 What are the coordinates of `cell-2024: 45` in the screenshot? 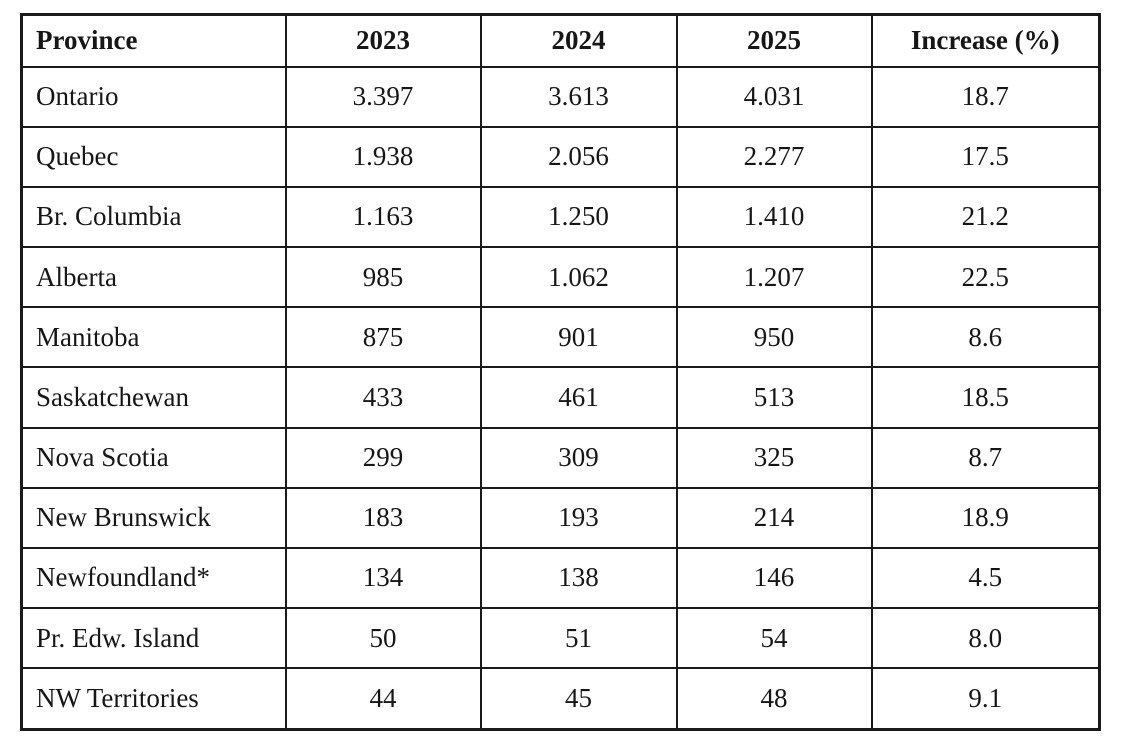 It's located at (578, 699).